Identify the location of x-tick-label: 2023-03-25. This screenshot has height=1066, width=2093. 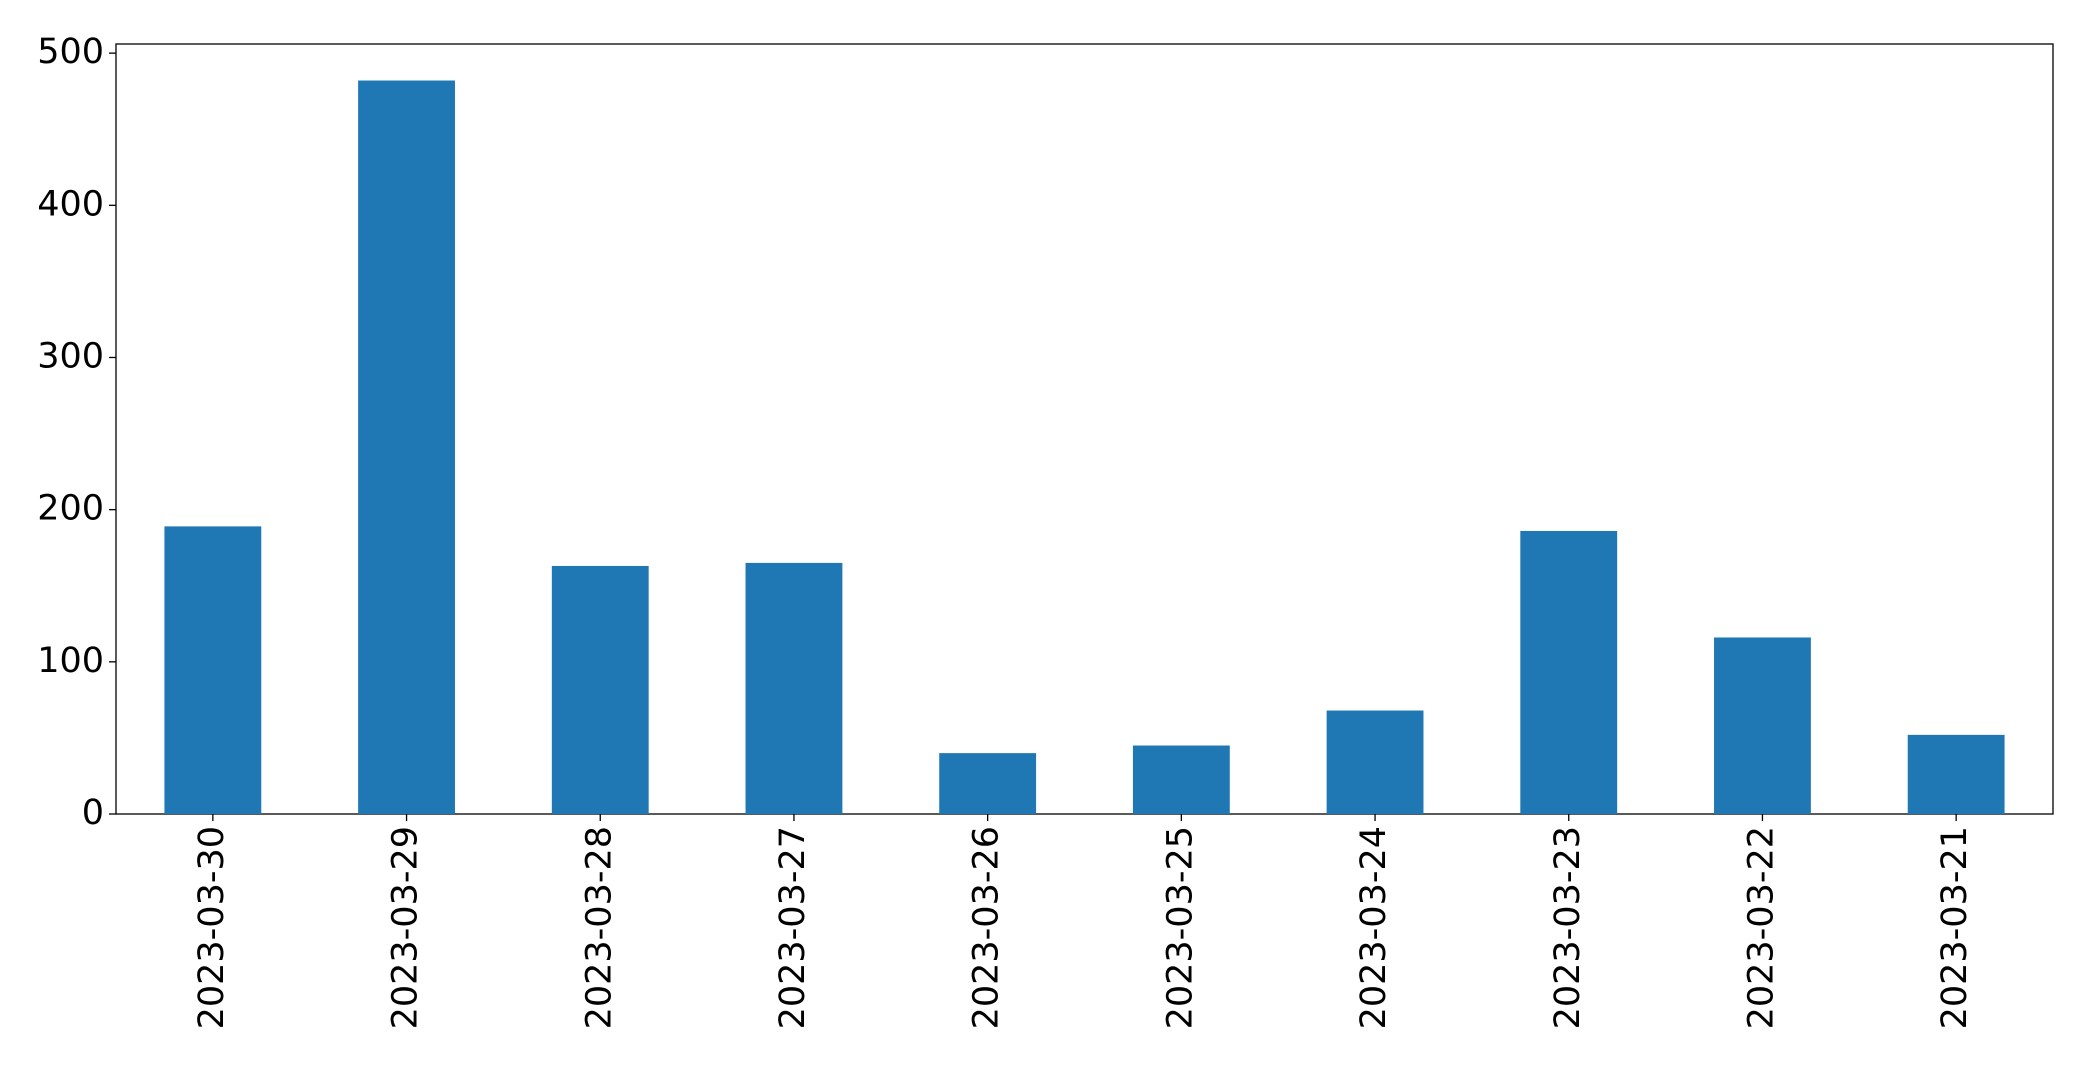
(1180, 927).